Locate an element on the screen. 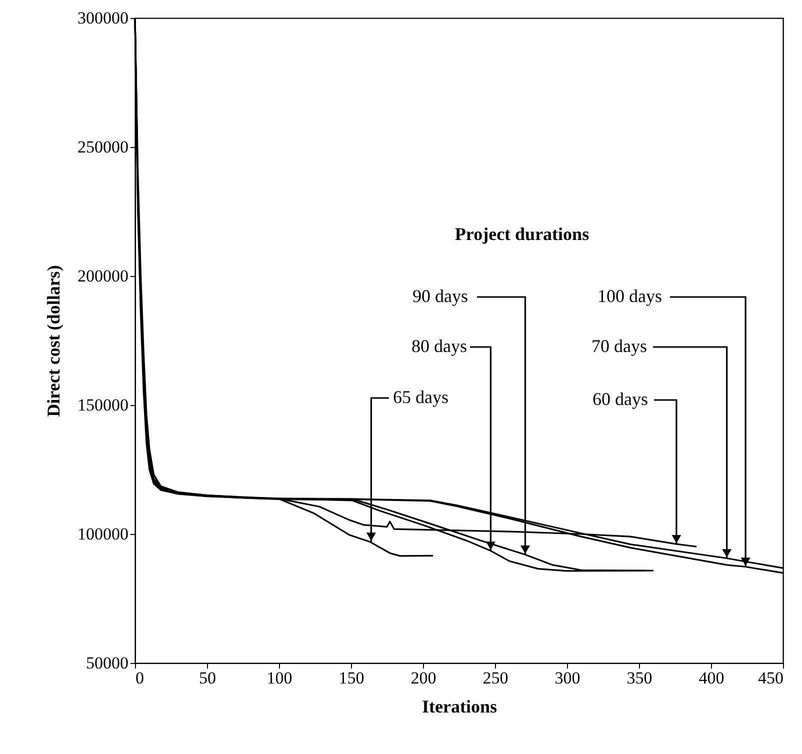 Image resolution: width=802 pixels, height=754 pixels. y-tick-label: 250000 is located at coordinates (103, 147).